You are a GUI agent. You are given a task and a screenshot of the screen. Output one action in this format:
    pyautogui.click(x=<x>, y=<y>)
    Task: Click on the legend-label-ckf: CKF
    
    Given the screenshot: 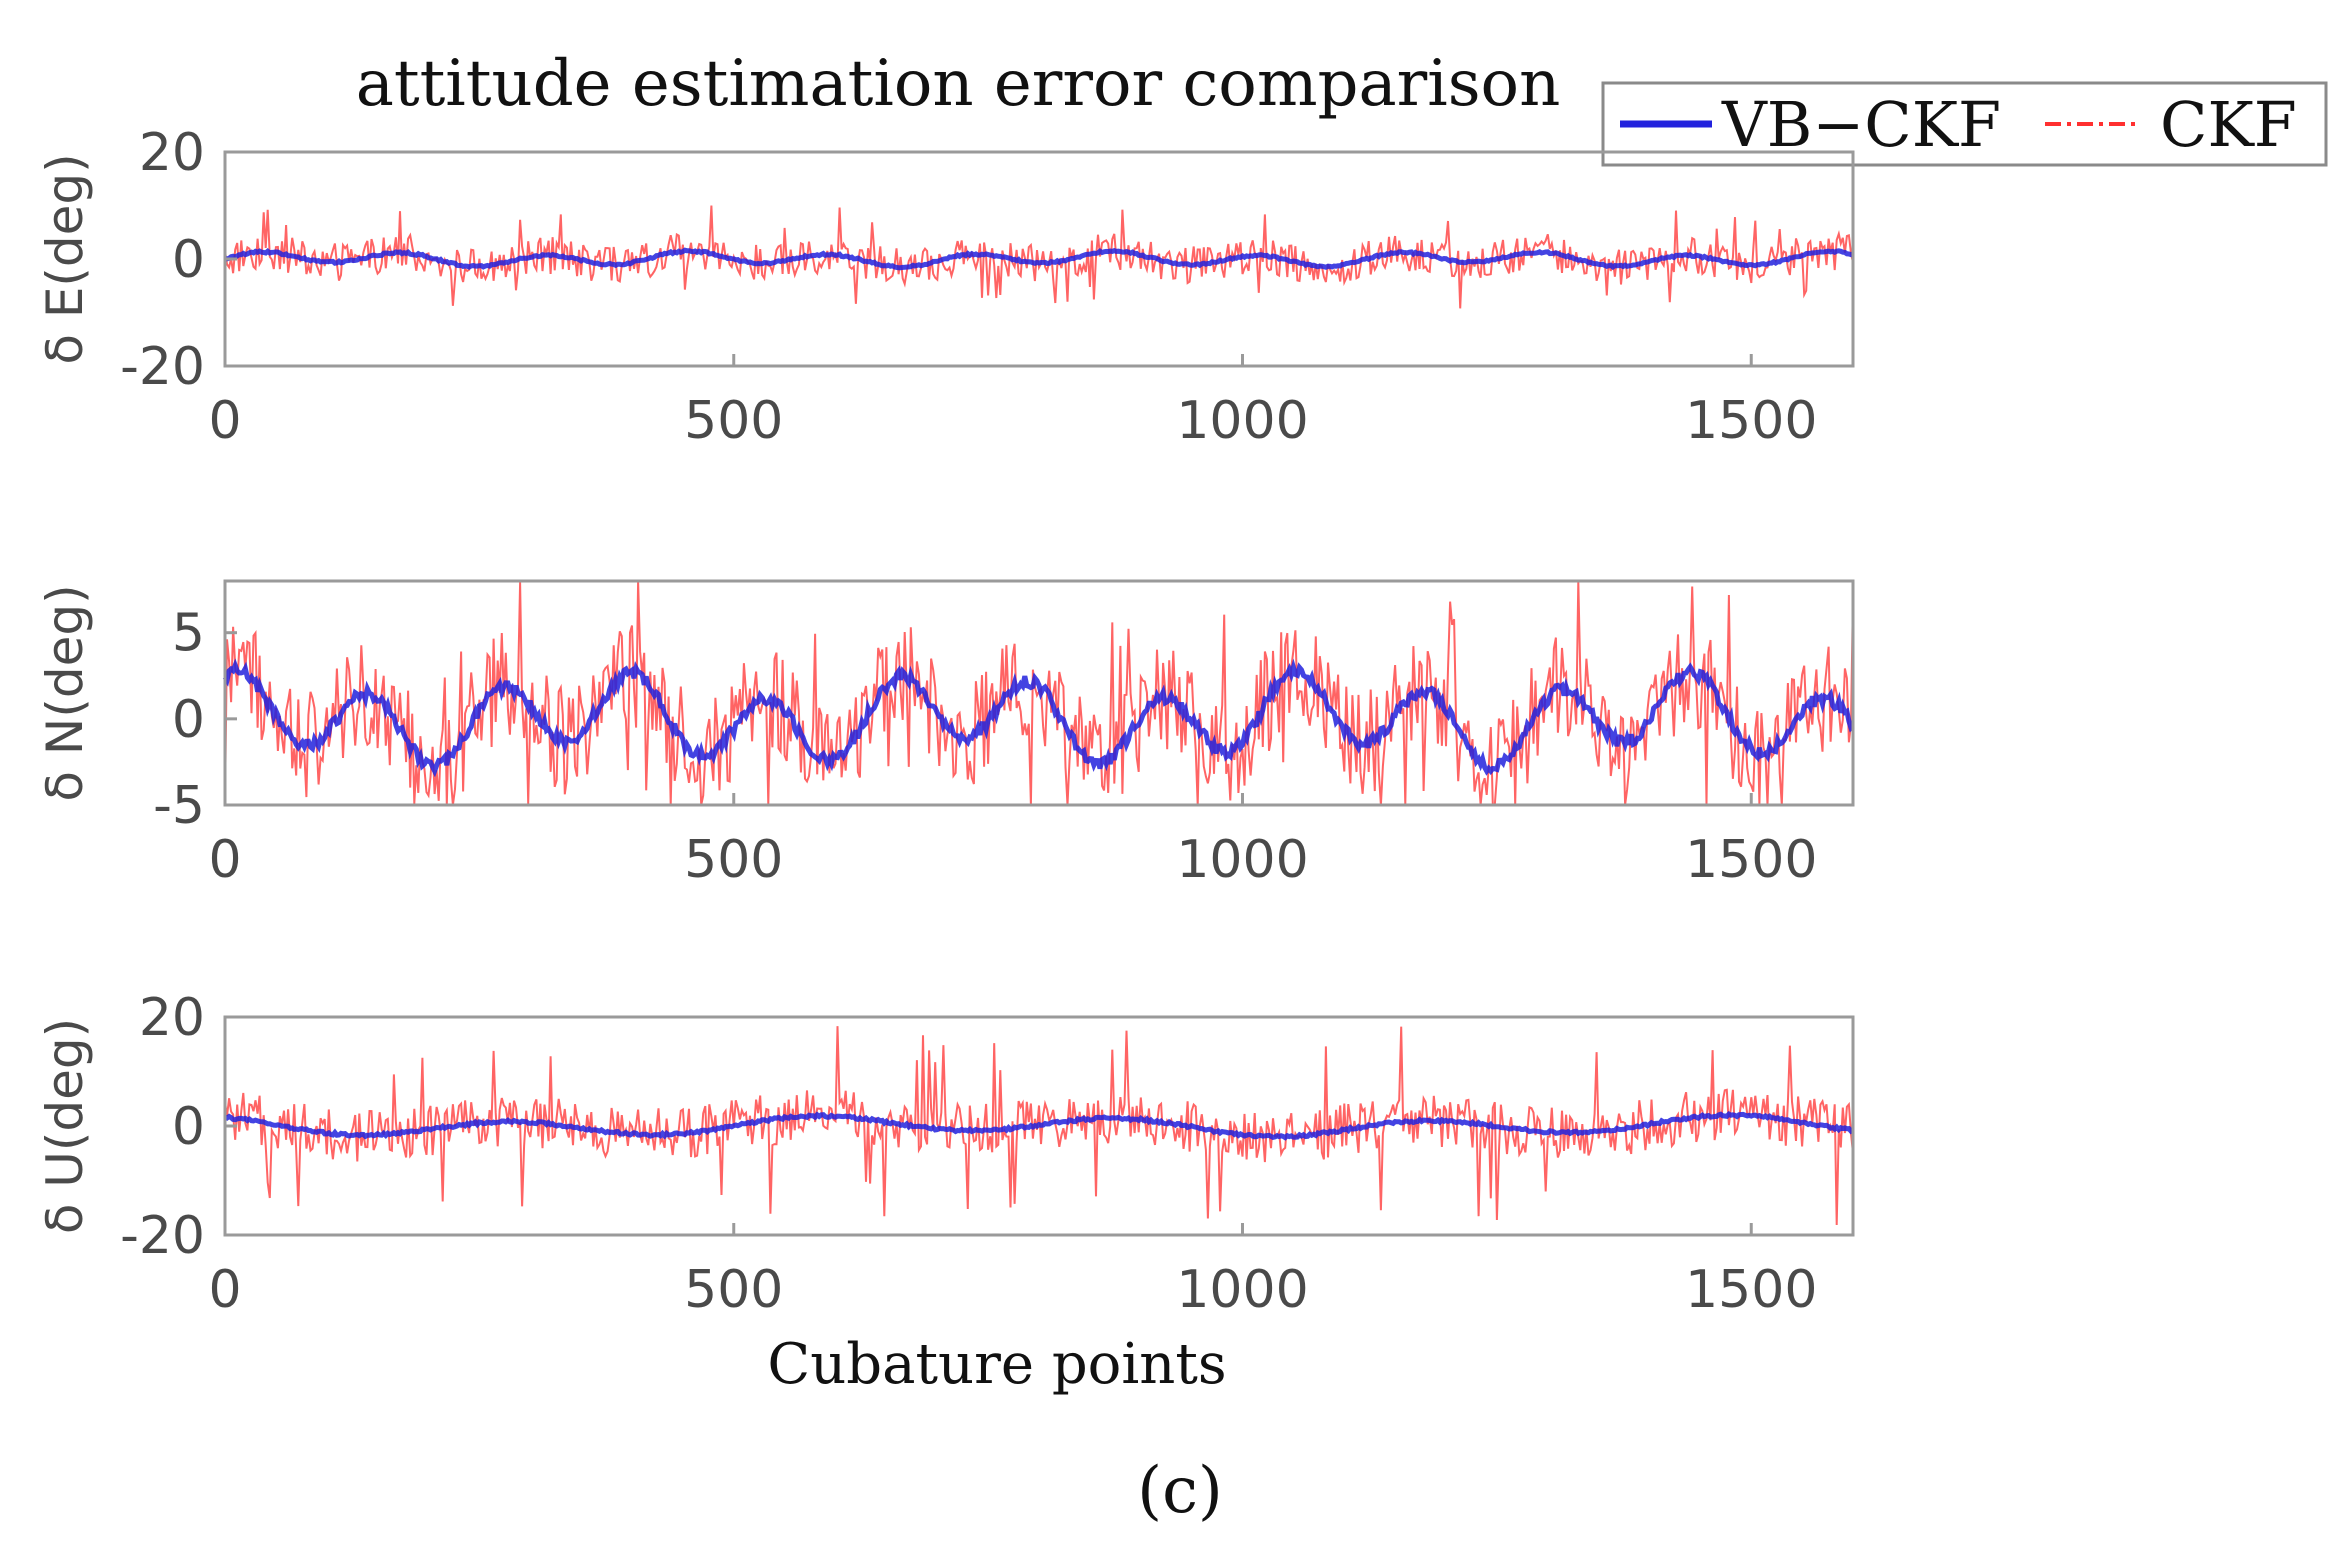 What is the action you would take?
    pyautogui.click(x=2228, y=124)
    